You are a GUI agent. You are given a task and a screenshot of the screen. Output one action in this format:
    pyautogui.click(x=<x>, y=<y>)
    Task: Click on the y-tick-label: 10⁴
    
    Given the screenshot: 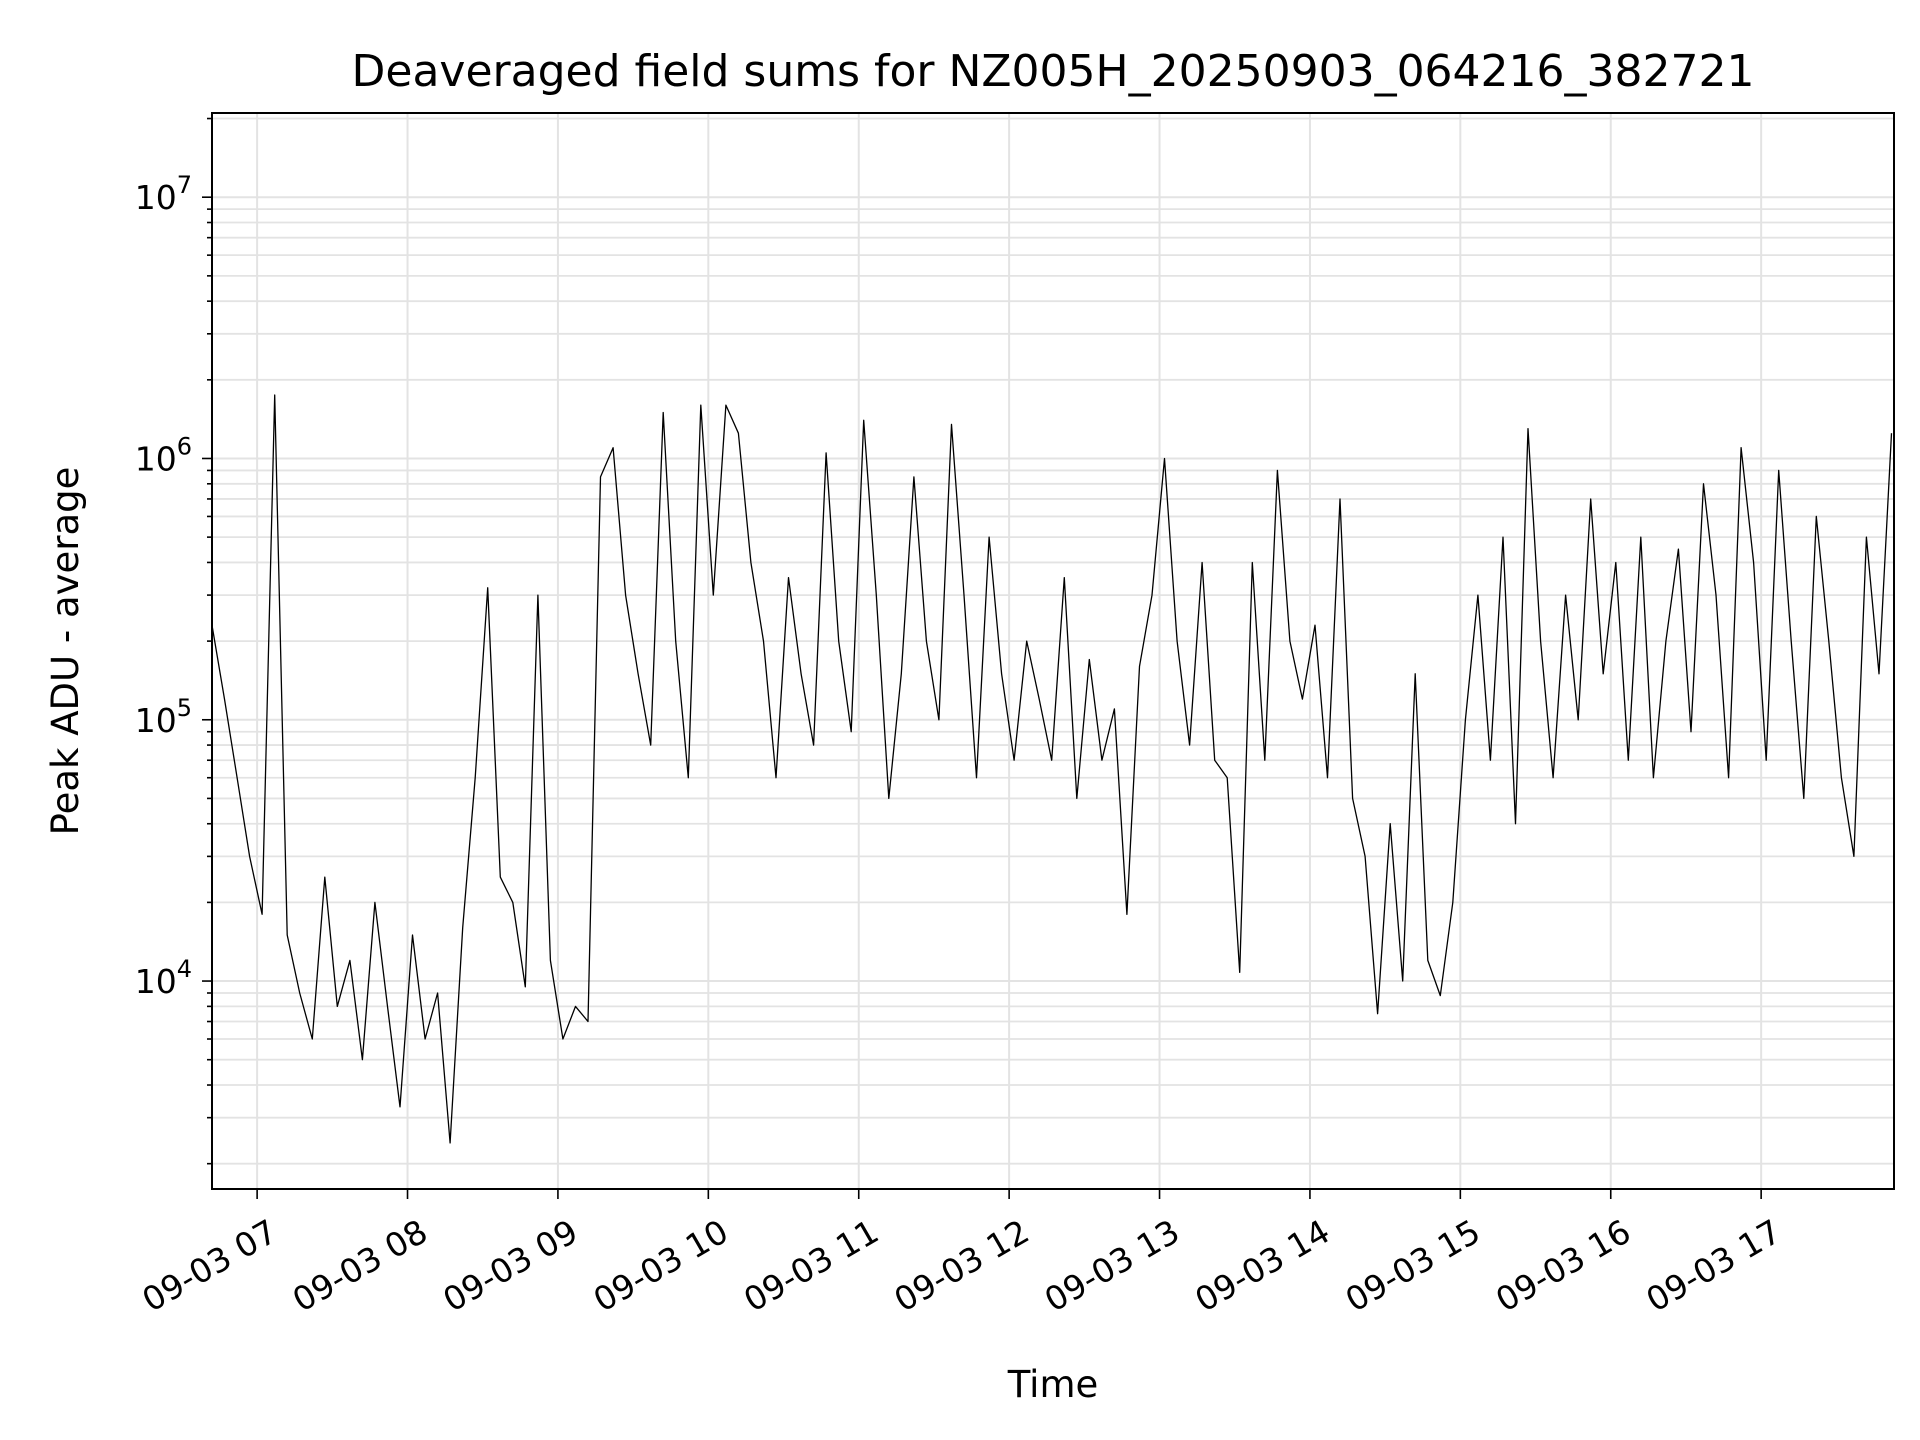 What is the action you would take?
    pyautogui.click(x=163, y=978)
    